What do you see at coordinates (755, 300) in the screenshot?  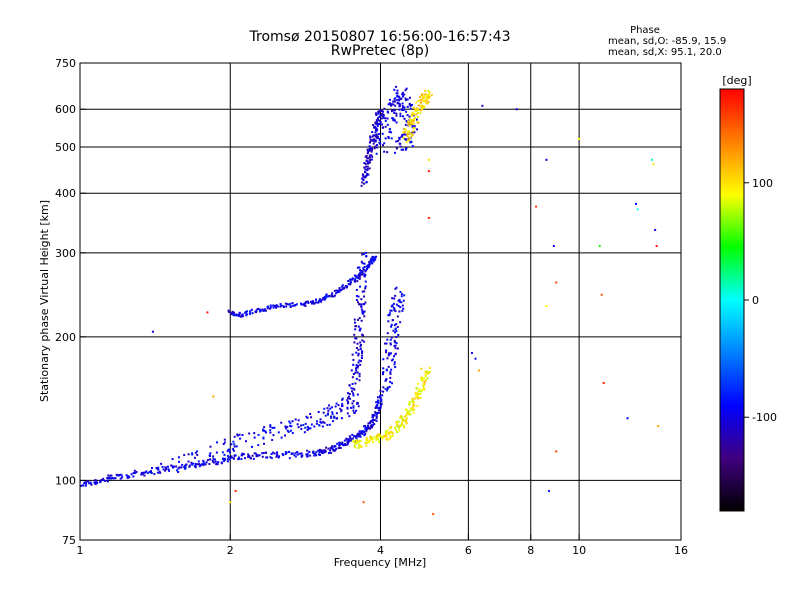 I see `colorbar-tick-label: 0` at bounding box center [755, 300].